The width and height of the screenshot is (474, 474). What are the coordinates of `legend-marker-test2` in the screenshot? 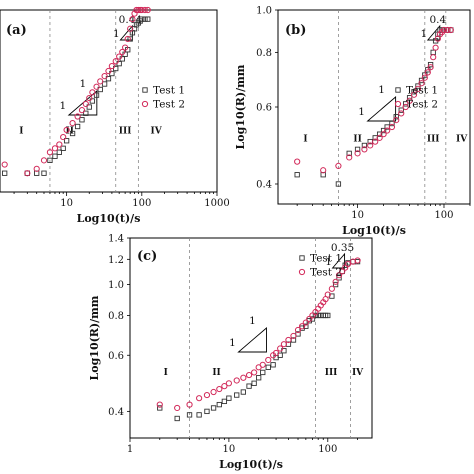 It's located at (398, 104).